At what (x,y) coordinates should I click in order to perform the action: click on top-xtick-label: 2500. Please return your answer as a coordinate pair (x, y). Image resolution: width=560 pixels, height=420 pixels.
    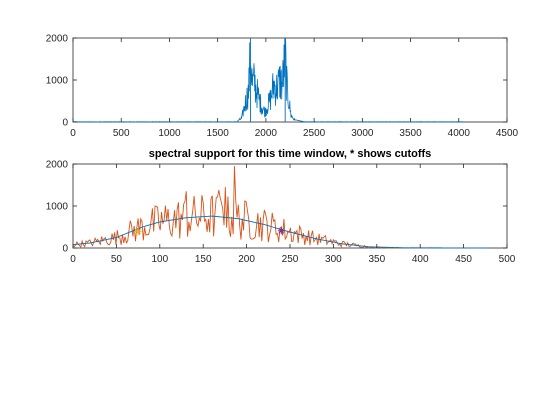
    Looking at the image, I should click on (314, 133).